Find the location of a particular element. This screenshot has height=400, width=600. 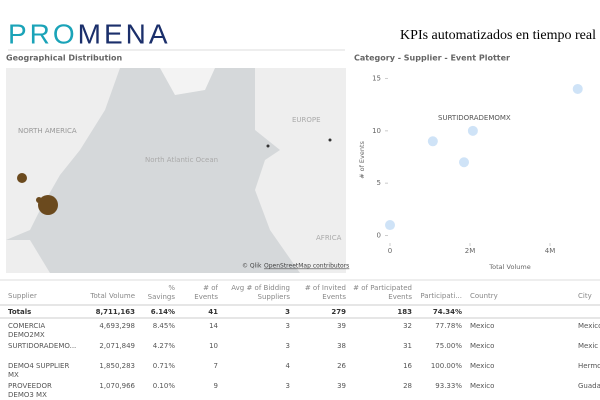

map-label: NORTH AMERICA is located at coordinates (47, 131).